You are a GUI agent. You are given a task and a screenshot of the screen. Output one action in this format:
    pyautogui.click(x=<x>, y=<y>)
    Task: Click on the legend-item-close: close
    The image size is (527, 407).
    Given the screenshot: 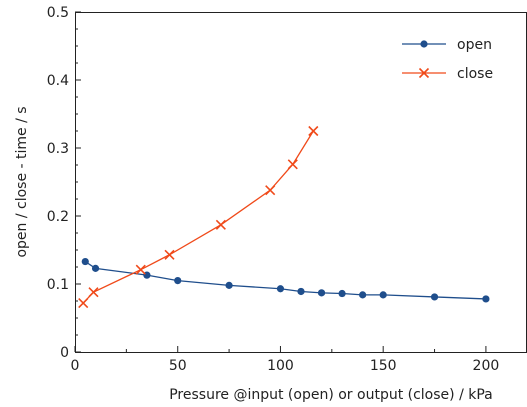 What is the action you would take?
    pyautogui.click(x=447, y=74)
    